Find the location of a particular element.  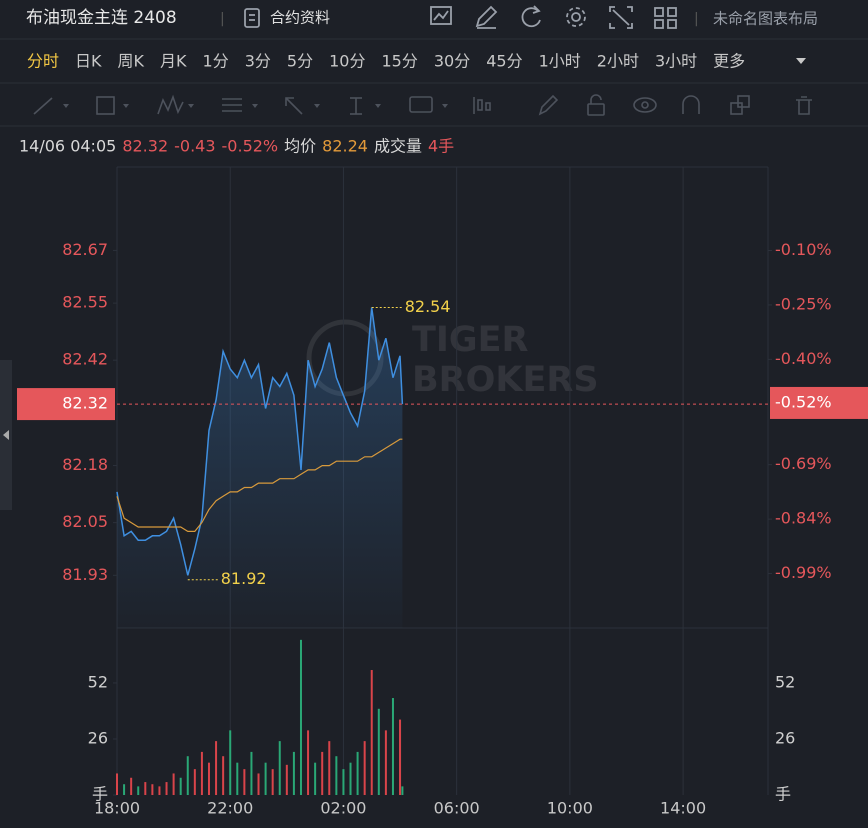

x-tick-label: 02:00 is located at coordinates (343, 808).